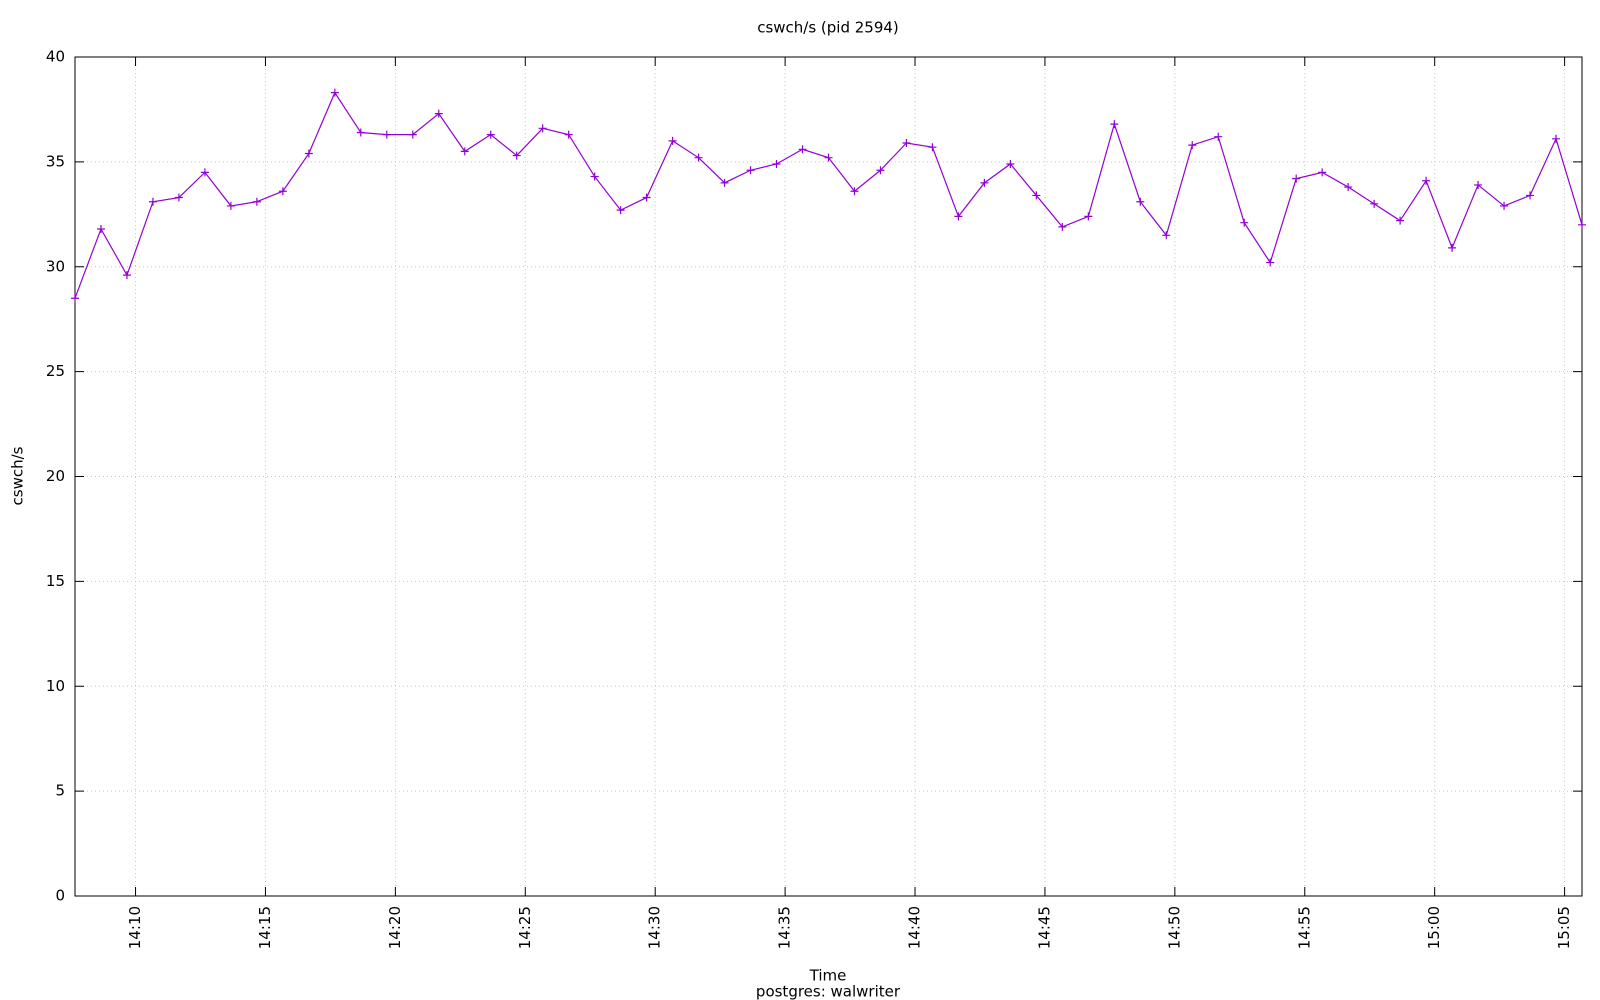 The height and width of the screenshot is (1000, 1600). Describe the element at coordinates (395, 927) in the screenshot. I see `x-tick-label: 14:20` at that location.